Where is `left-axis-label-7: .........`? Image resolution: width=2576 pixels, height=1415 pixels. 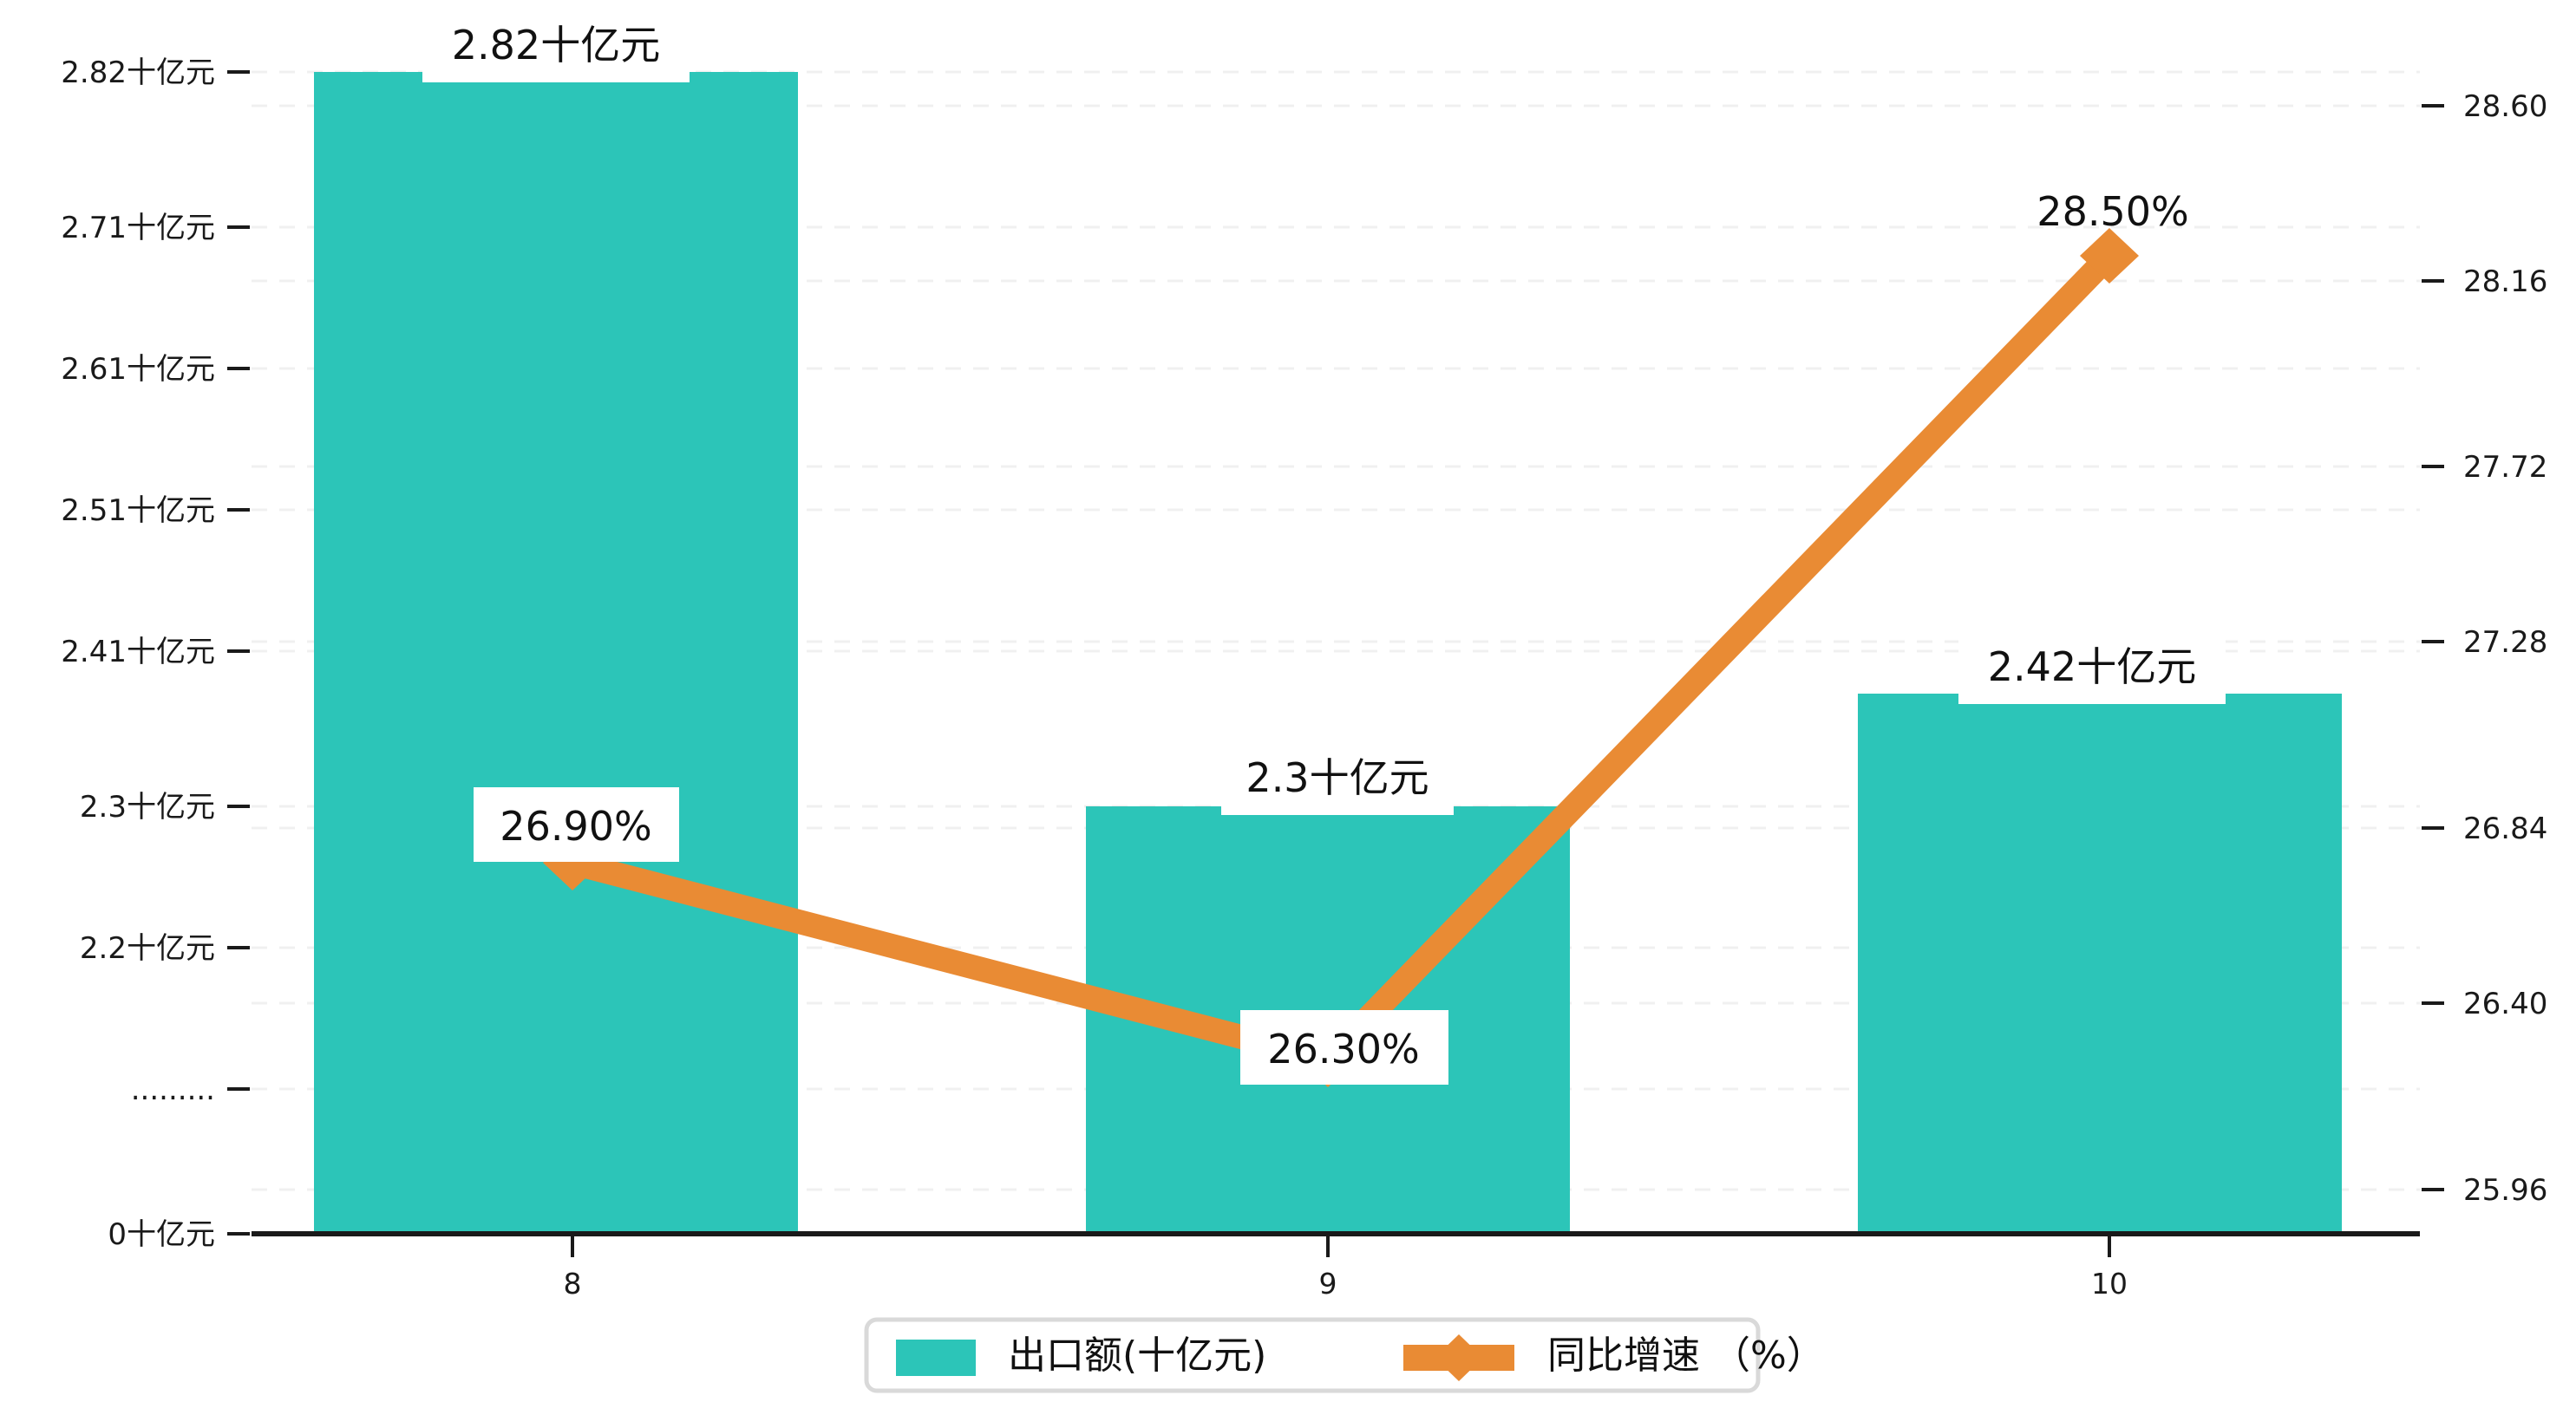 left-axis-label-7: ......... is located at coordinates (173, 1090).